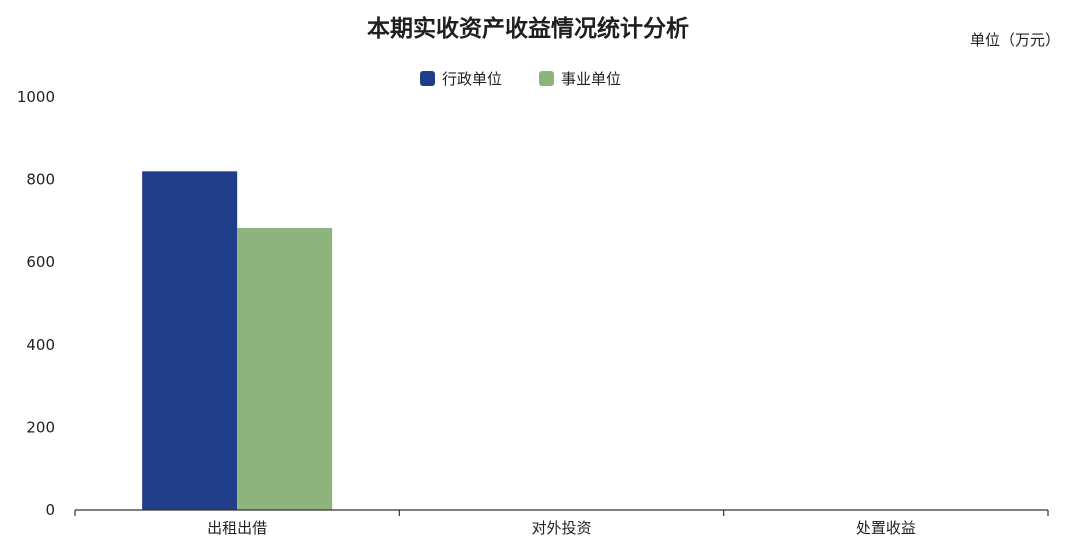 This screenshot has width=1069, height=536. What do you see at coordinates (40, 345) in the screenshot?
I see `y-tick-label: 400` at bounding box center [40, 345].